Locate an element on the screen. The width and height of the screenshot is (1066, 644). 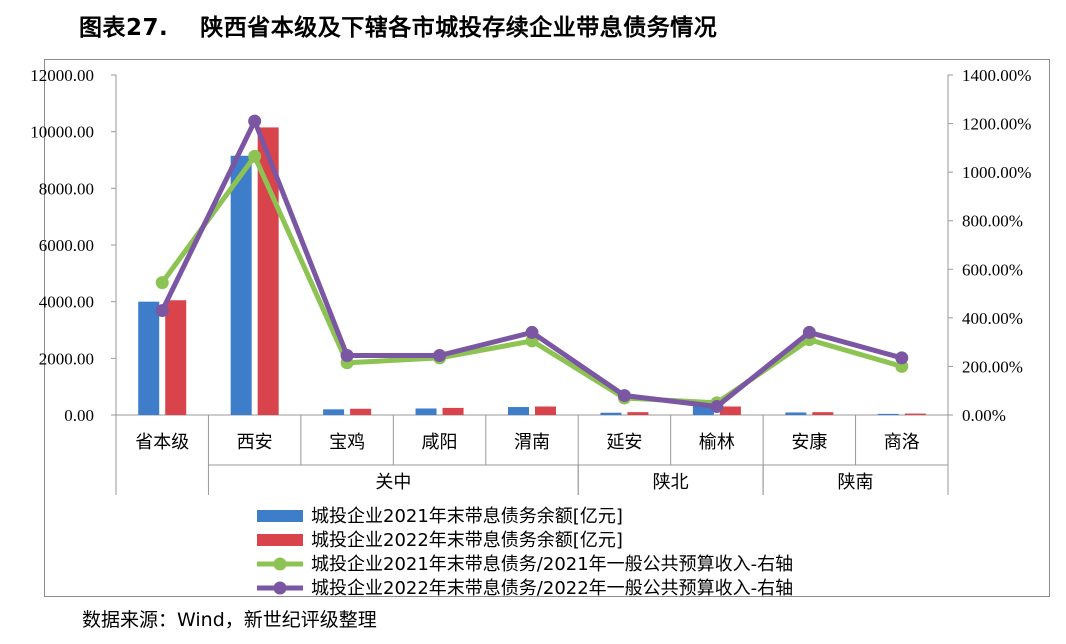
right-tick-label: 200.00% is located at coordinates (992, 366).